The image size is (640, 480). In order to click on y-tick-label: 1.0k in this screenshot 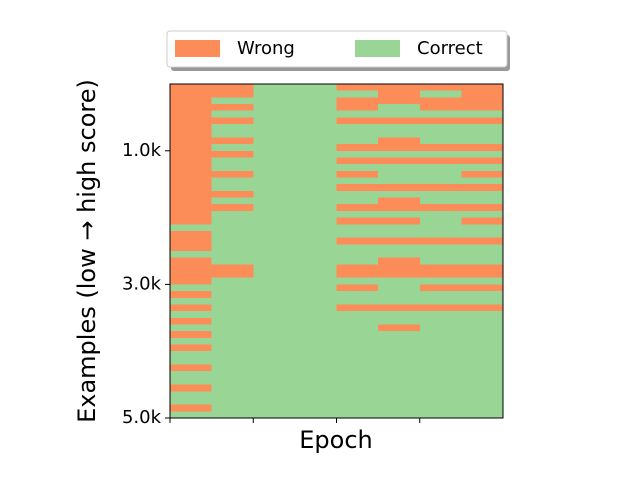, I will do `click(142, 150)`.